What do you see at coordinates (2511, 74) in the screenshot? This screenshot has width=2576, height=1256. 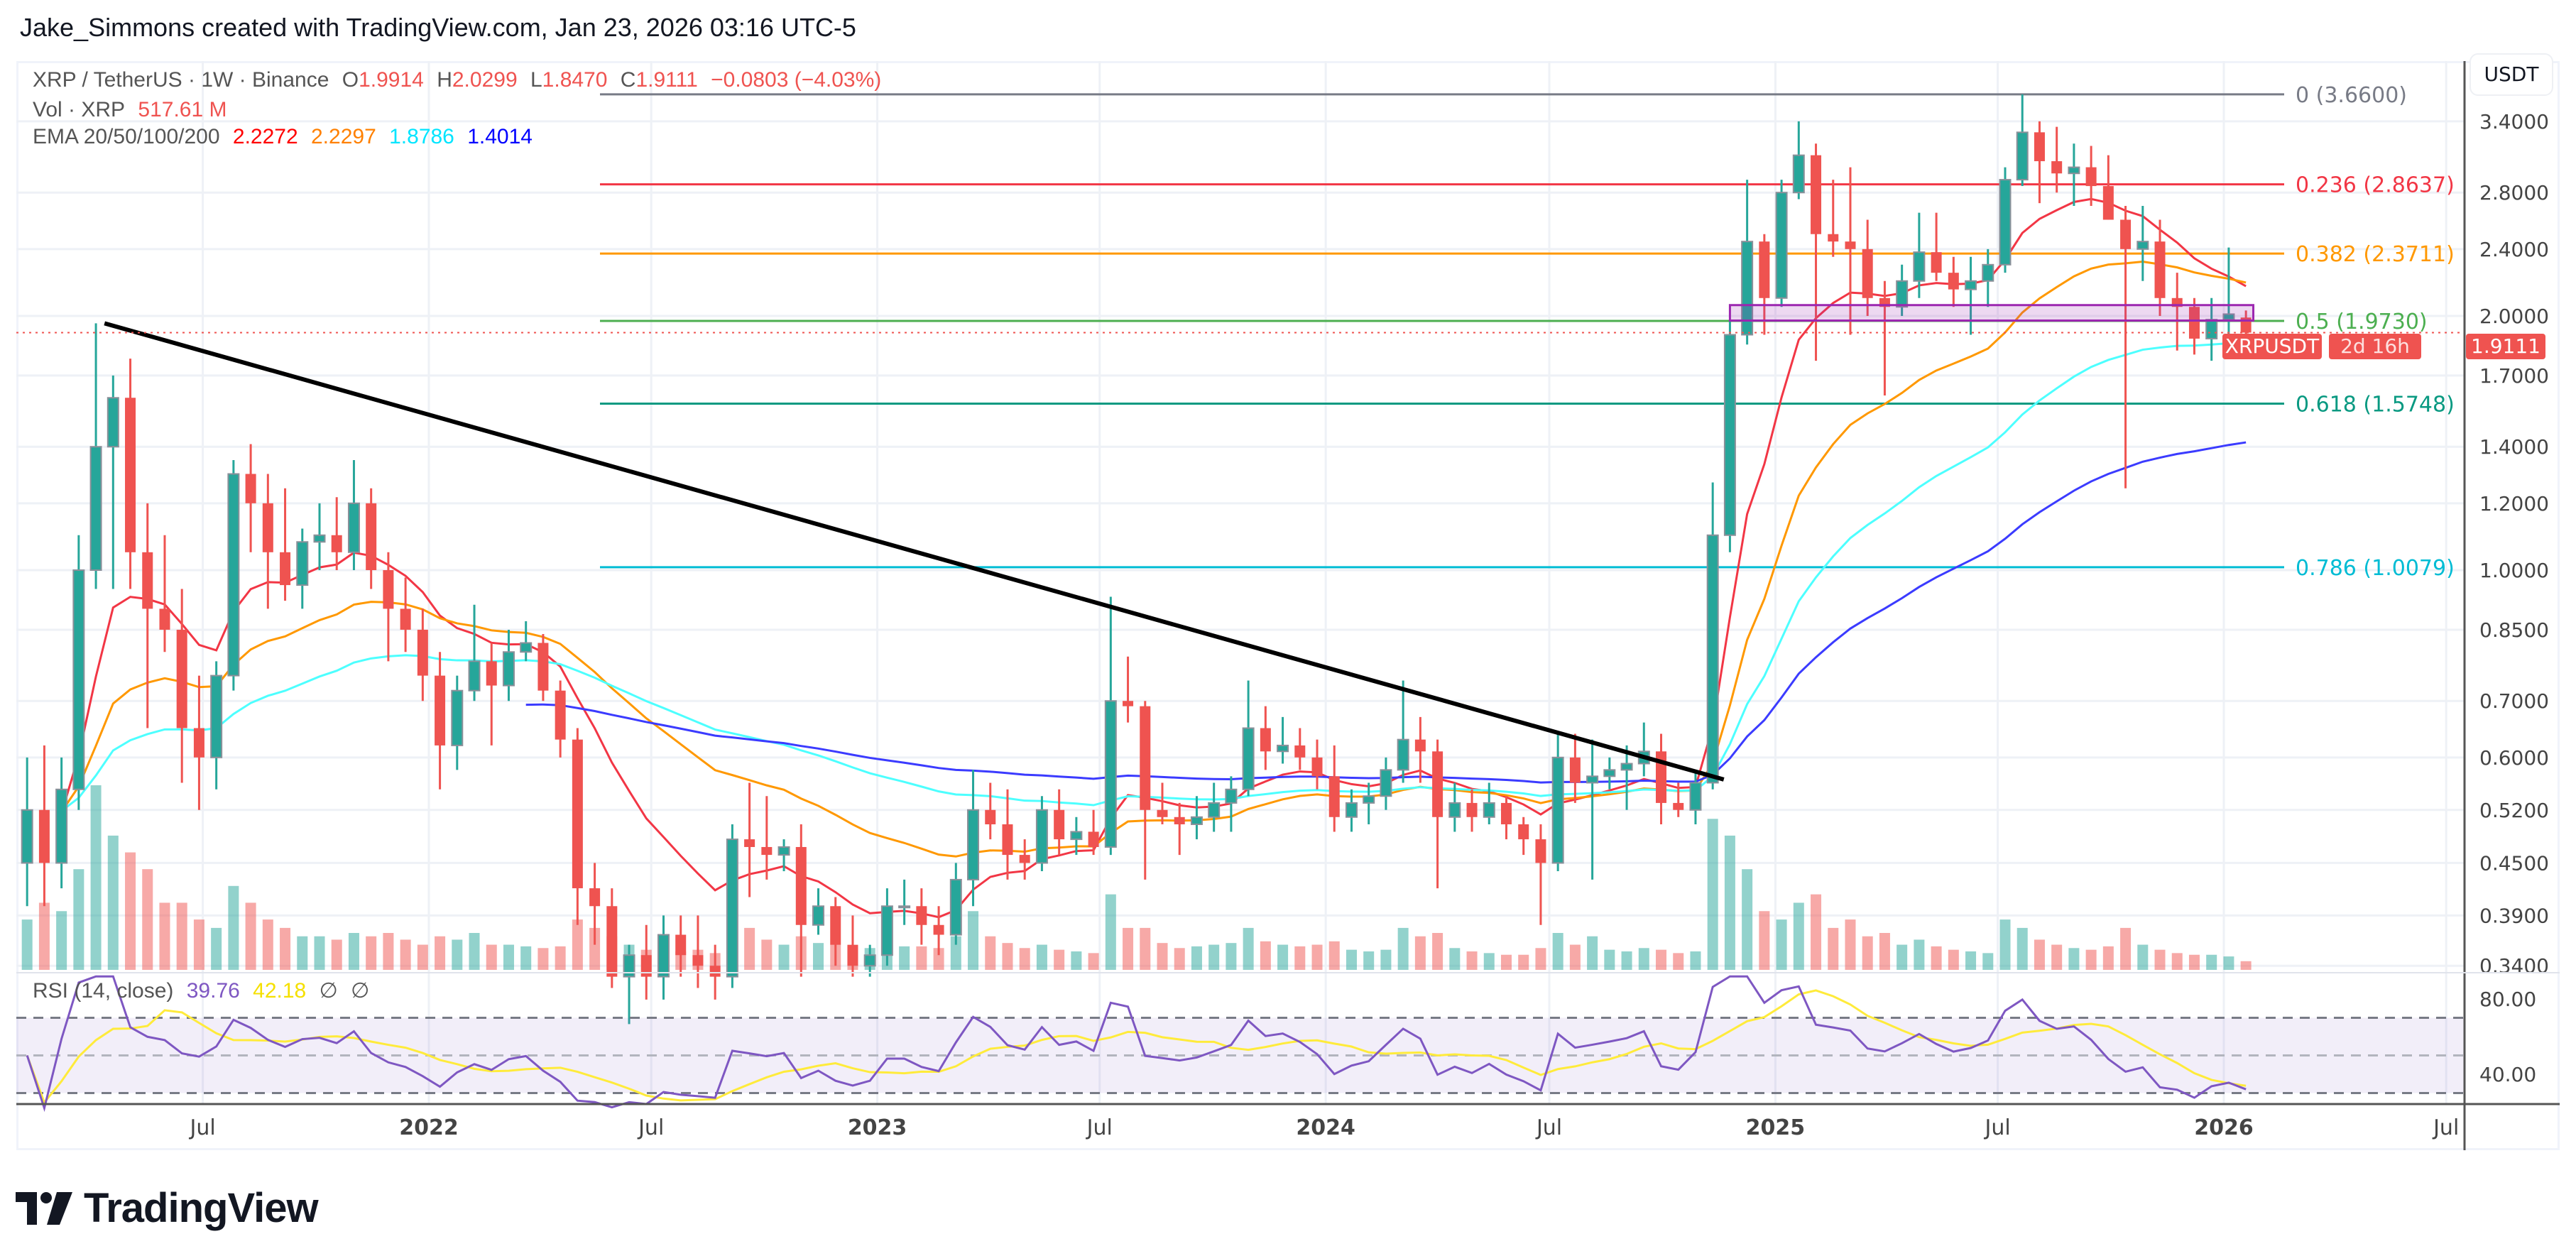 I see `currency-button: USDT` at bounding box center [2511, 74].